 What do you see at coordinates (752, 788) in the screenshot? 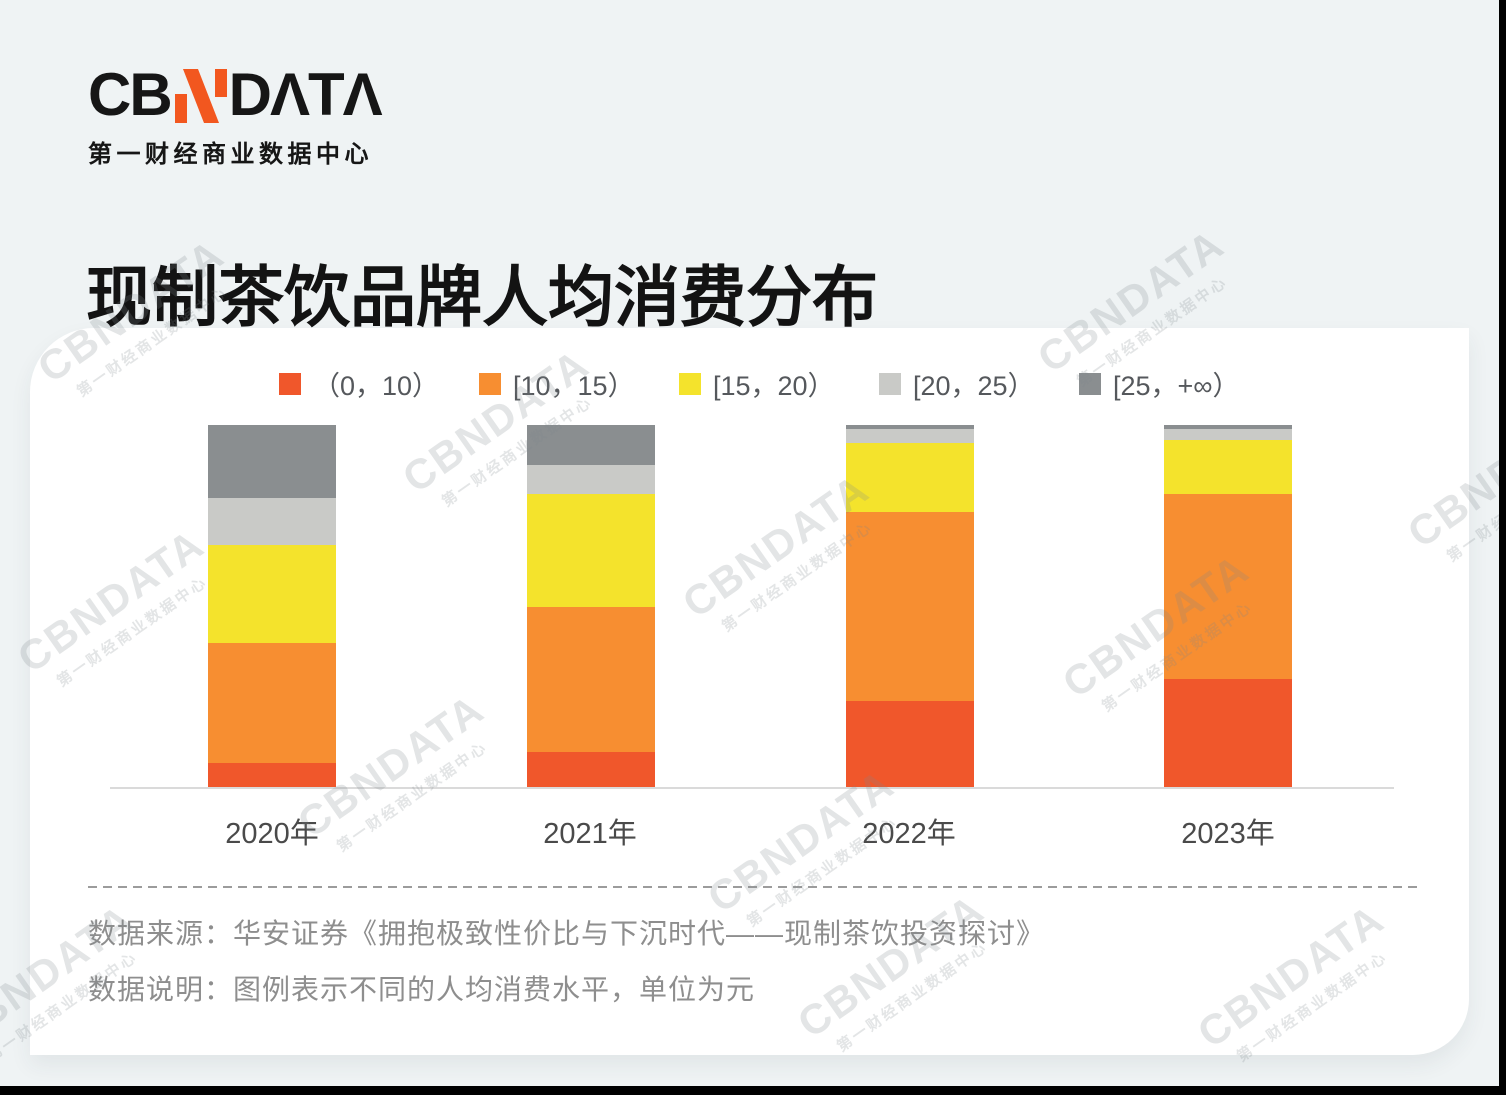
I see `x-axis-baseline` at bounding box center [752, 788].